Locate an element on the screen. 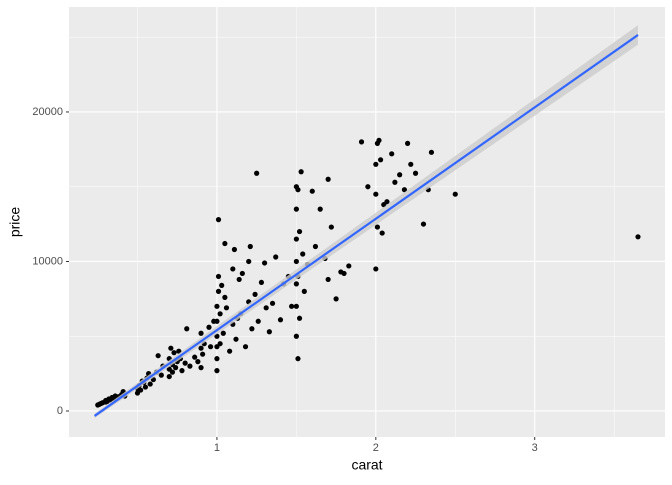  y-axis-title: price is located at coordinates (15, 222).